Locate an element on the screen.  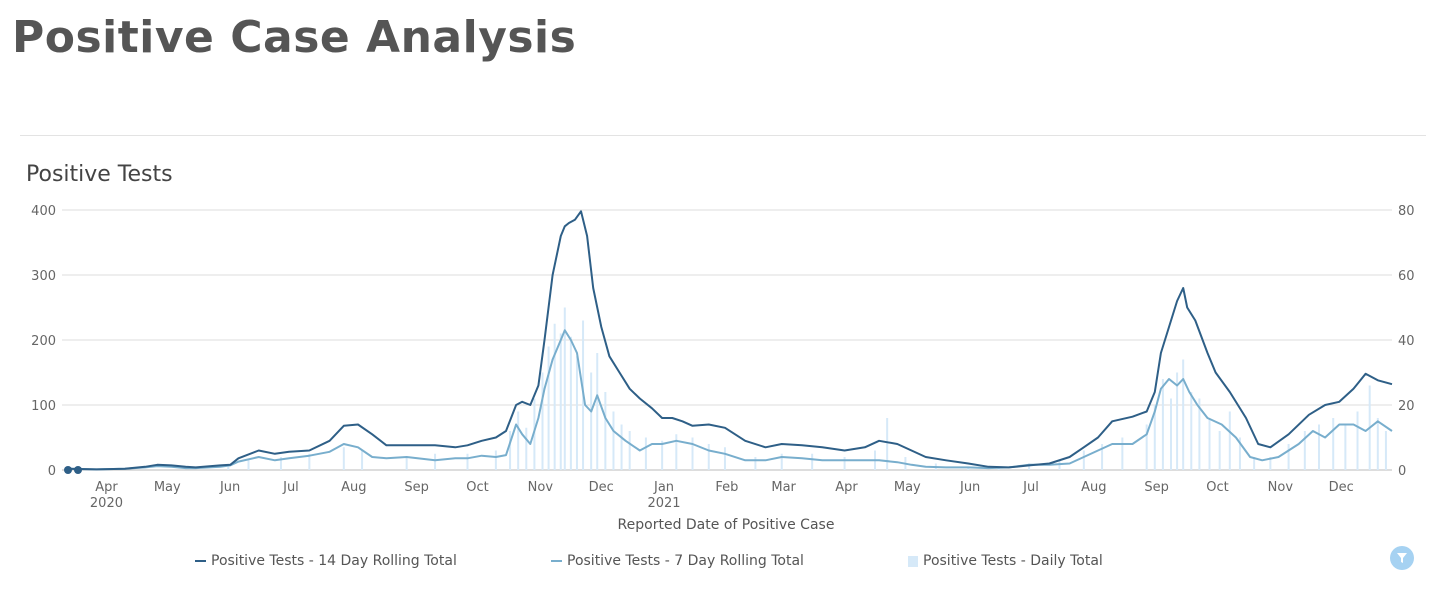
x-tick-year-label: 2021 is located at coordinates (663, 503).